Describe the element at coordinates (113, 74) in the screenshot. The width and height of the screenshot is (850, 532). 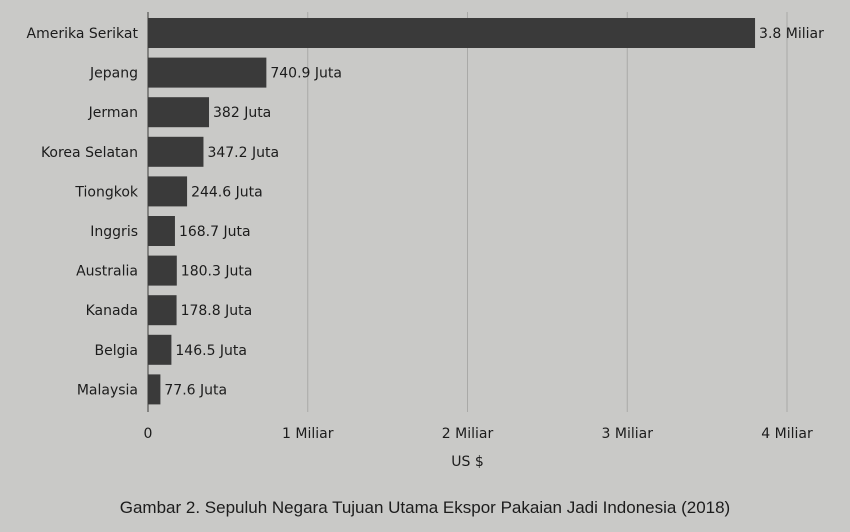
I see `category-label: Jepang` at that location.